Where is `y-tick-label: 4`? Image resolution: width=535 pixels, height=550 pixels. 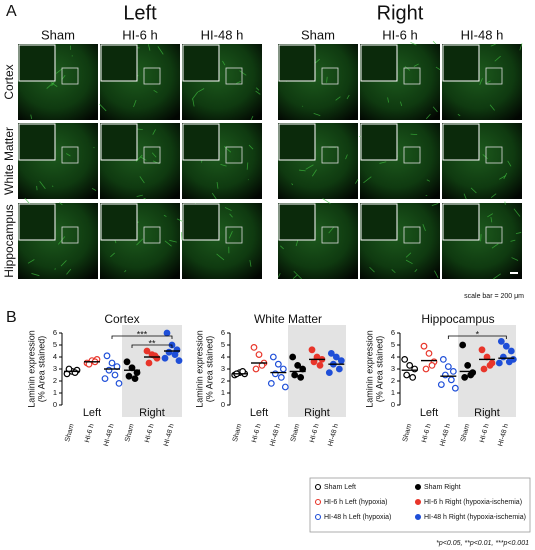 y-tick-label: 4 is located at coordinates (393, 356).